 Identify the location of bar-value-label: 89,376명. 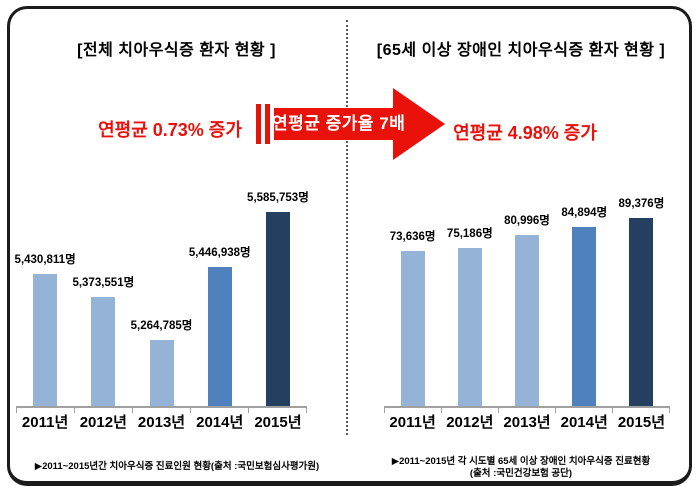
(641, 204).